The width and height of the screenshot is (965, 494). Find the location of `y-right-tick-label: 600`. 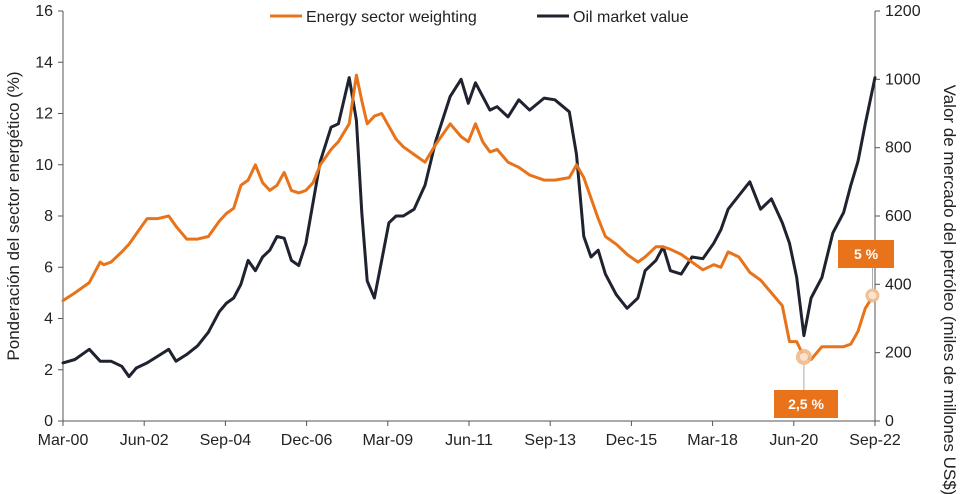

y-right-tick-label: 600 is located at coordinates (898, 216).